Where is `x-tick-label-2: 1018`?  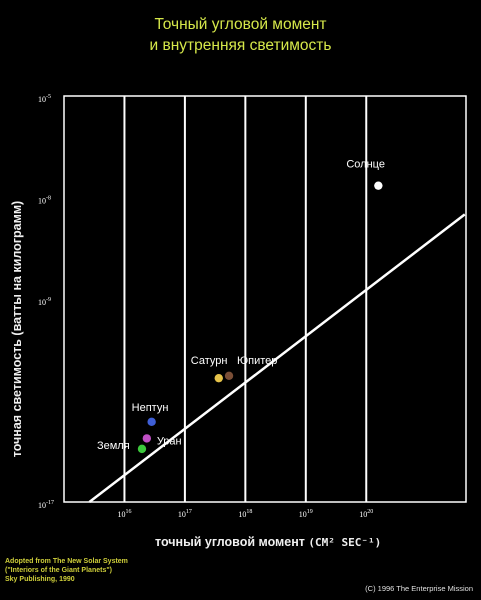 x-tick-label-2: 1018 is located at coordinates (245, 514).